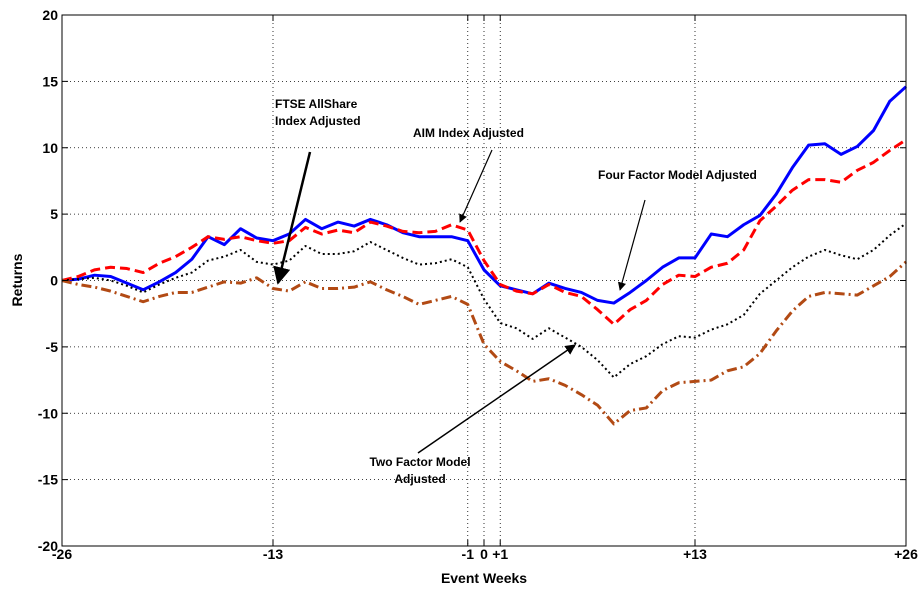 Image resolution: width=924 pixels, height=590 pixels. Describe the element at coordinates (52, 347) in the screenshot. I see `y-tick-label: -5` at that location.